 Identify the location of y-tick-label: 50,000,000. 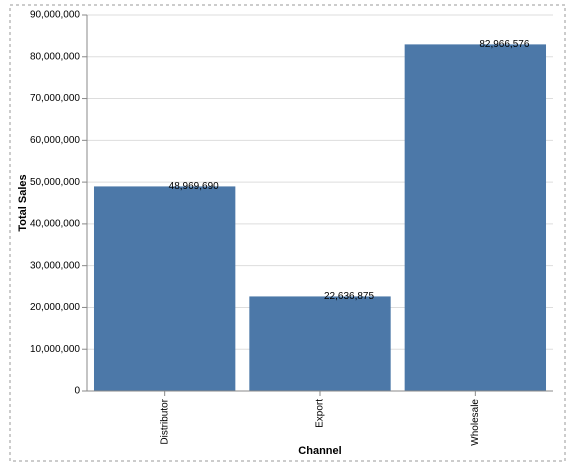
(55, 182).